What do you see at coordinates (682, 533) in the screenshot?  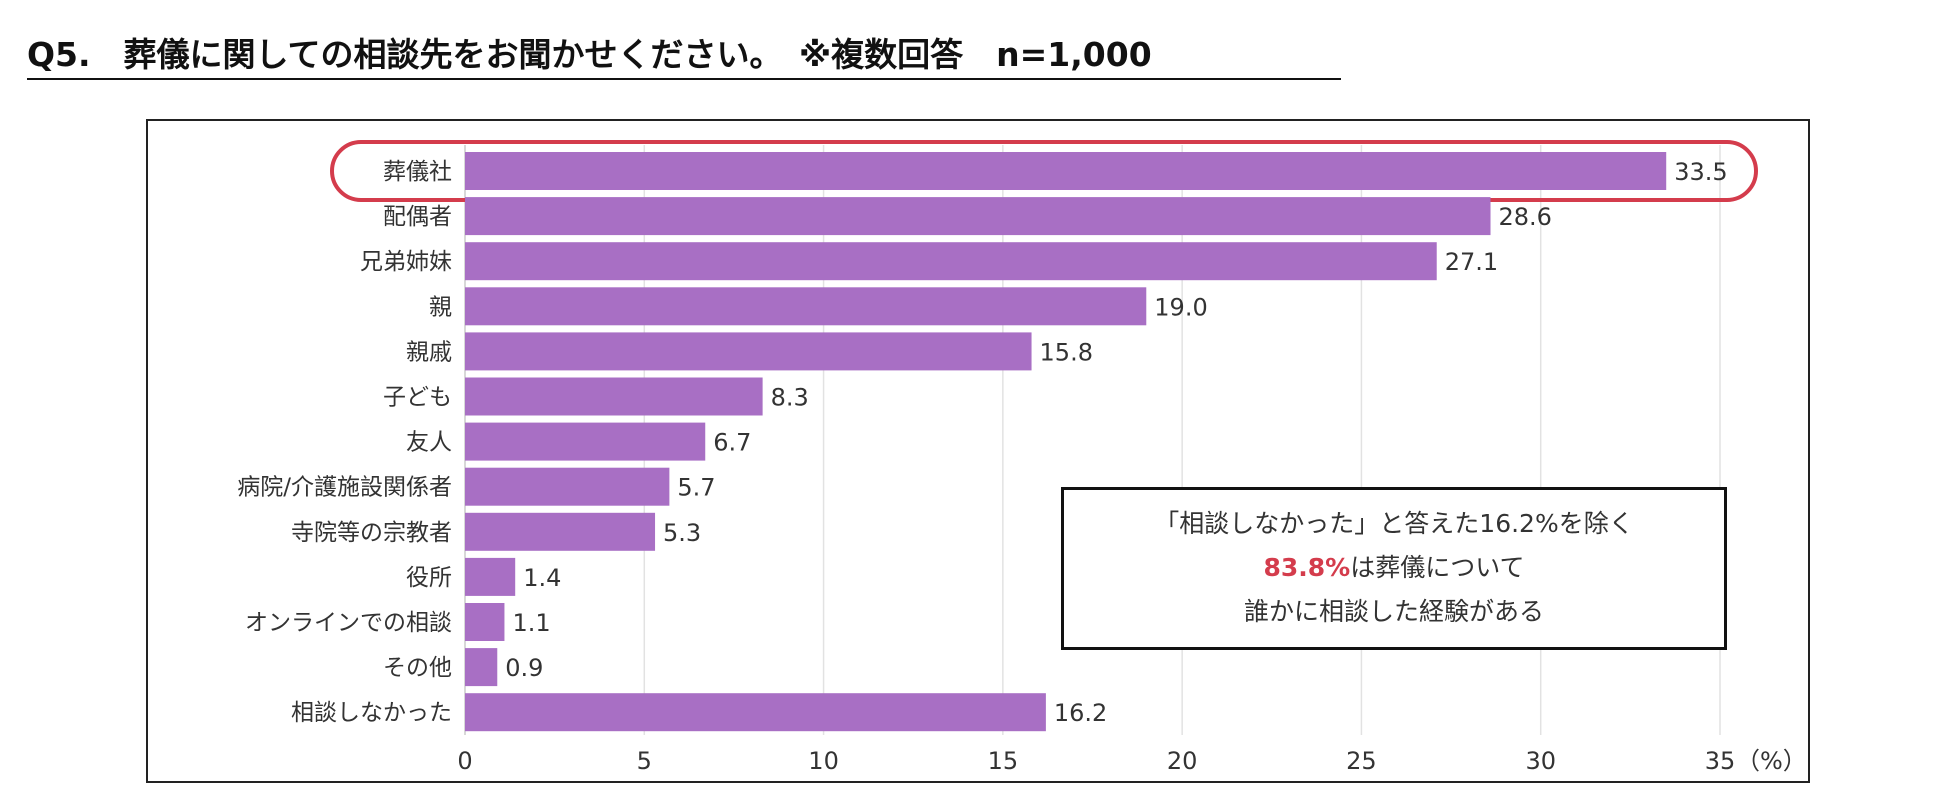 I see `value-label: 5.3` at bounding box center [682, 533].